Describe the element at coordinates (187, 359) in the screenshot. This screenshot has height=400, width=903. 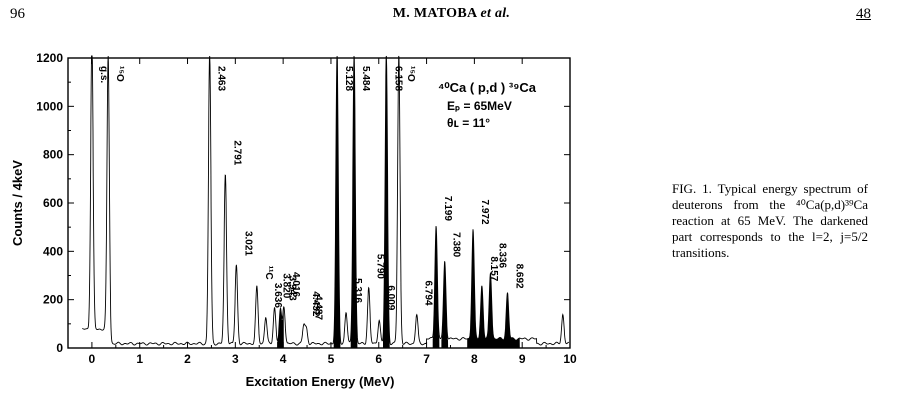
I see `x-tick-label: 2` at that location.